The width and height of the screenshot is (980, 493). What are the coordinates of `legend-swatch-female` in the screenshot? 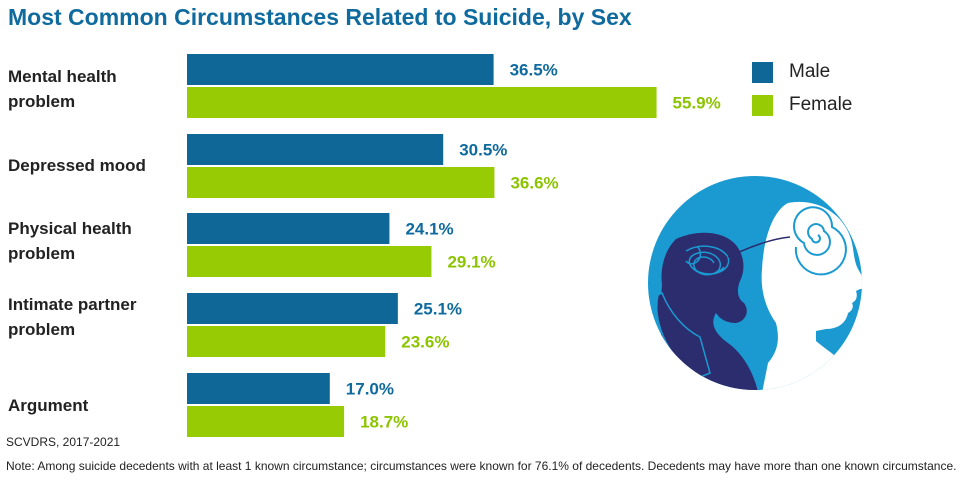 It's located at (762, 105).